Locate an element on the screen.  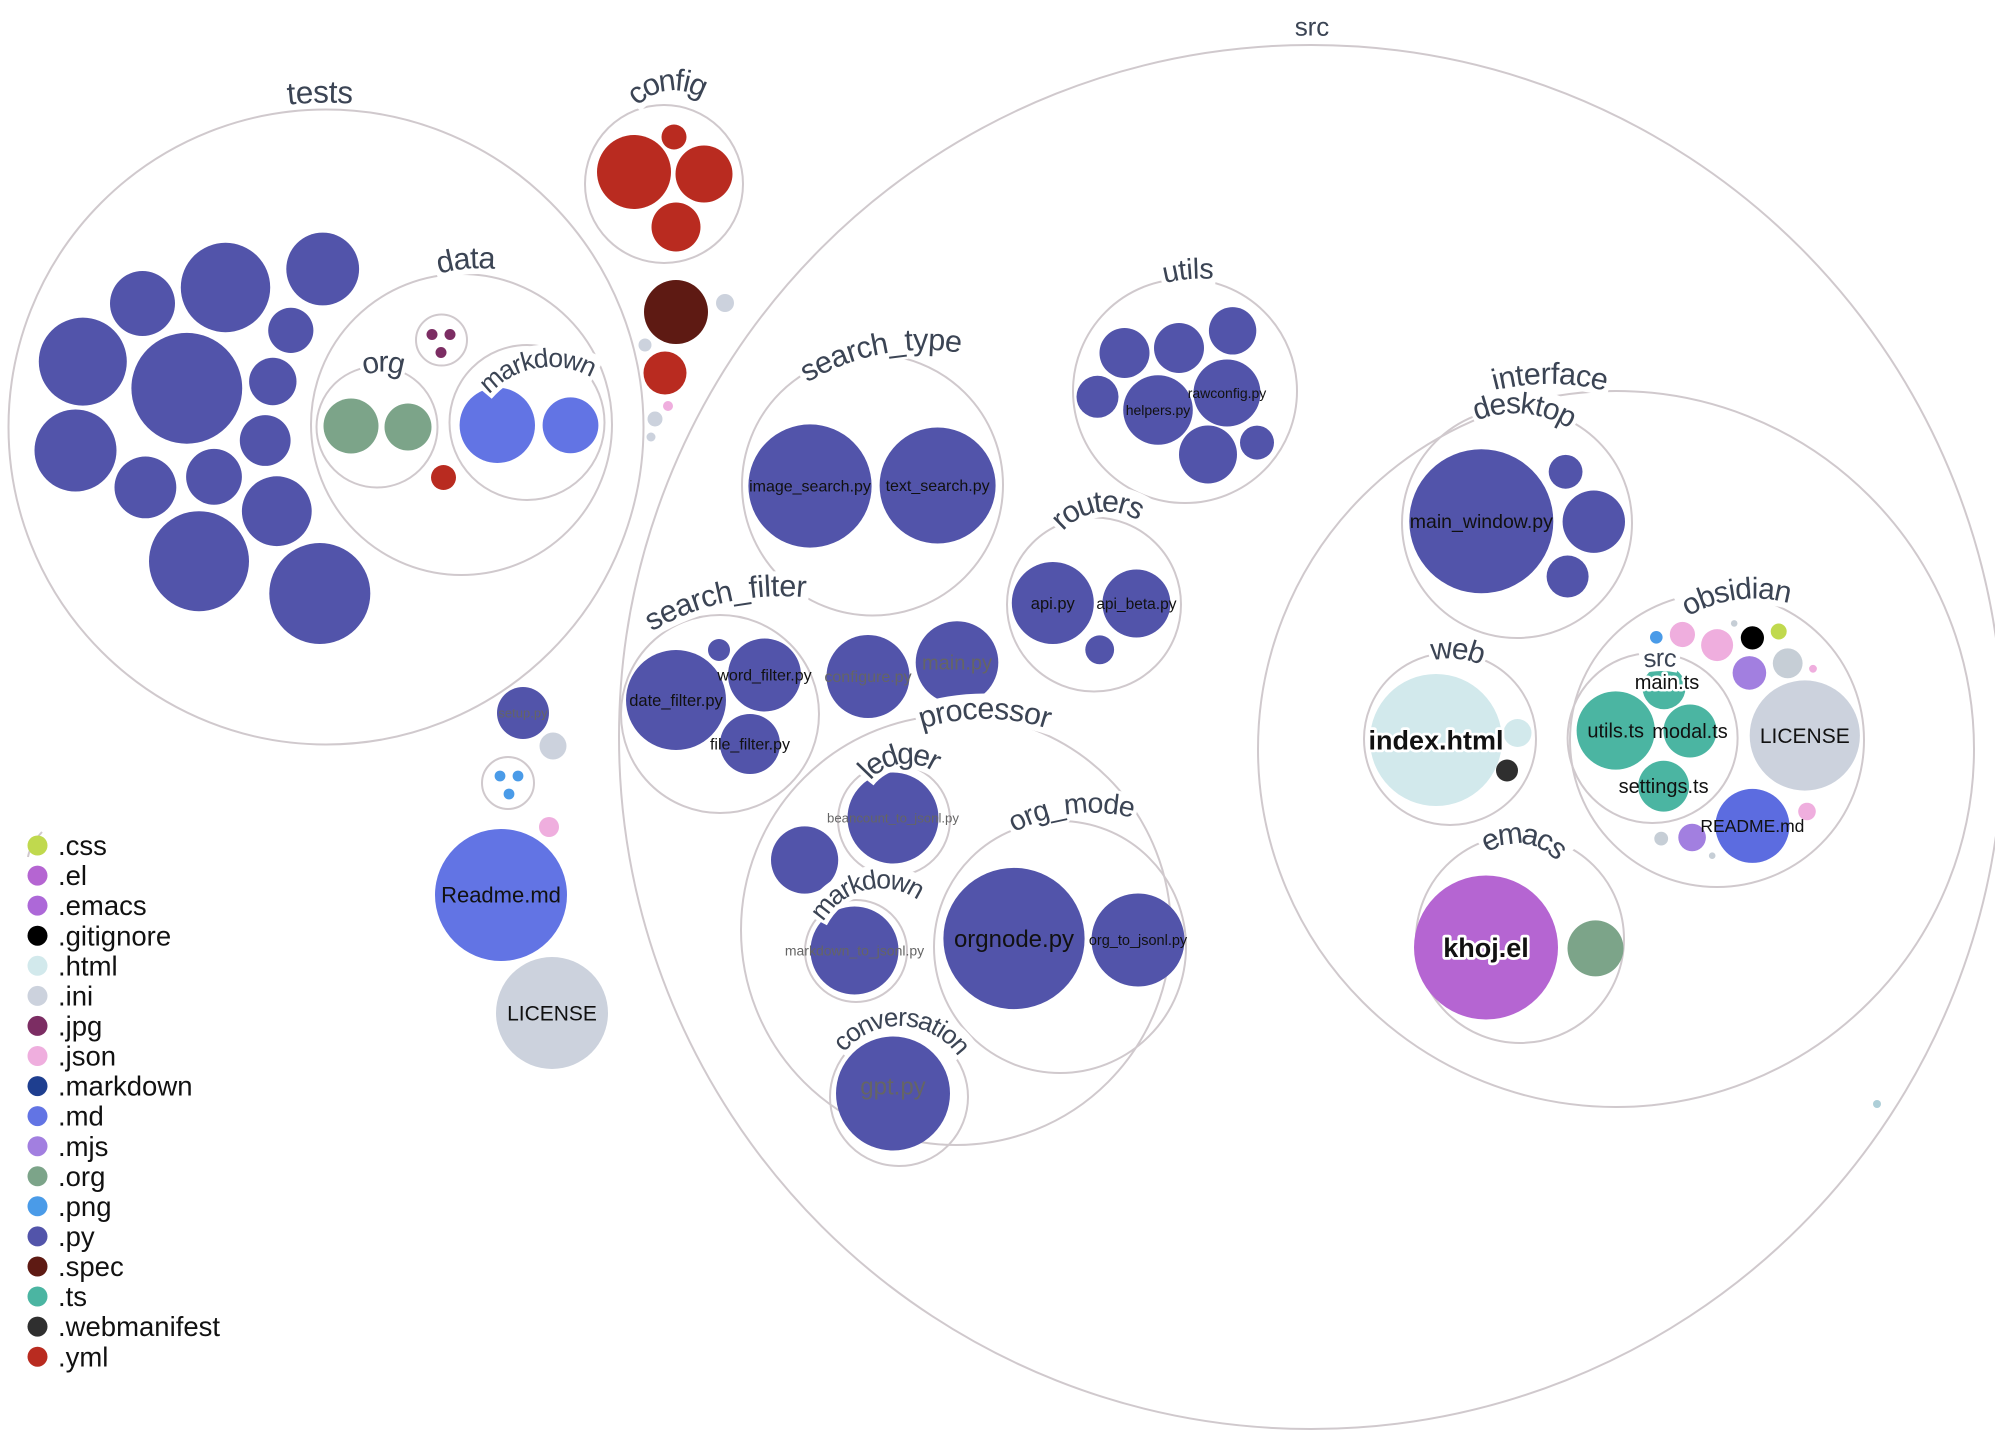
svg-text: .jpg is located at coordinates (80, 1026).